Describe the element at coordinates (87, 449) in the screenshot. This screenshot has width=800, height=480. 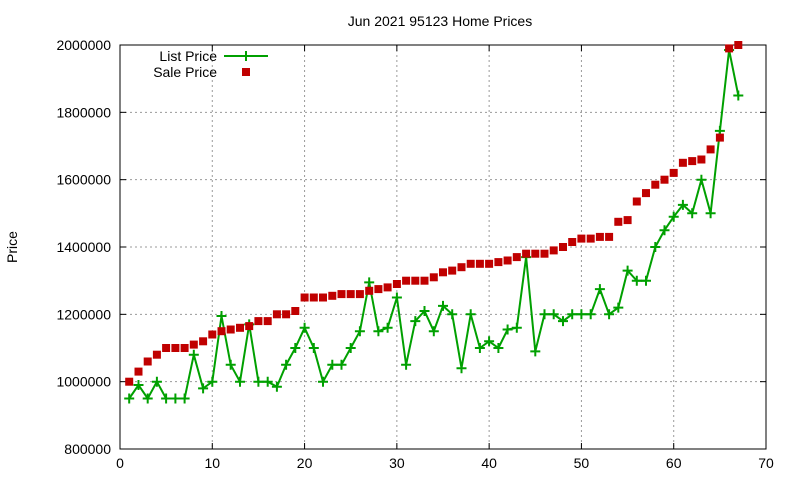
I see `y-tick-label: 800000` at that location.